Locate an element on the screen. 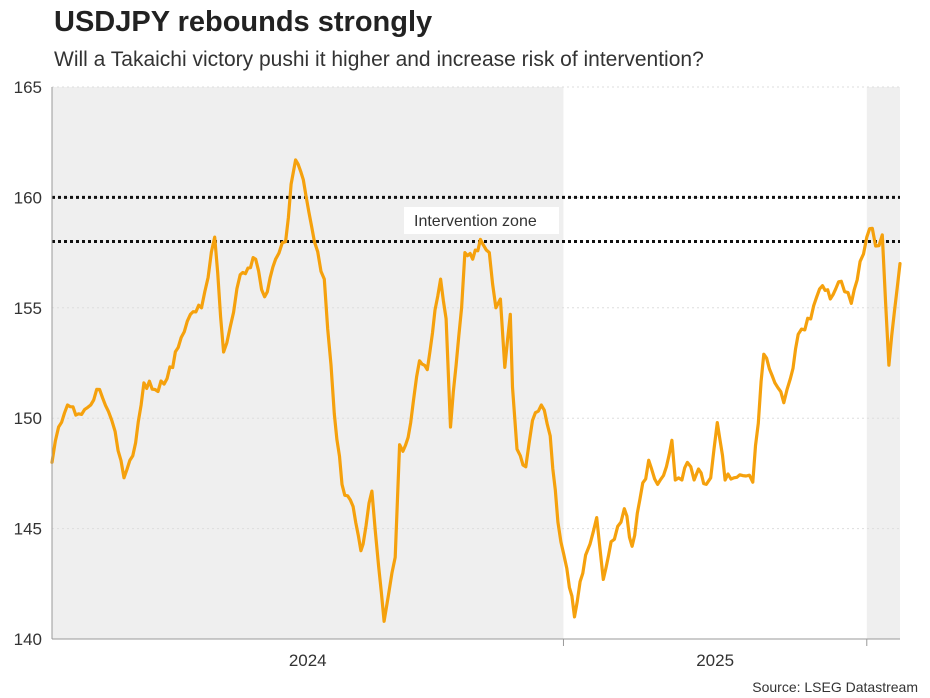  x-tick-label-2024: 2024 is located at coordinates (308, 660).